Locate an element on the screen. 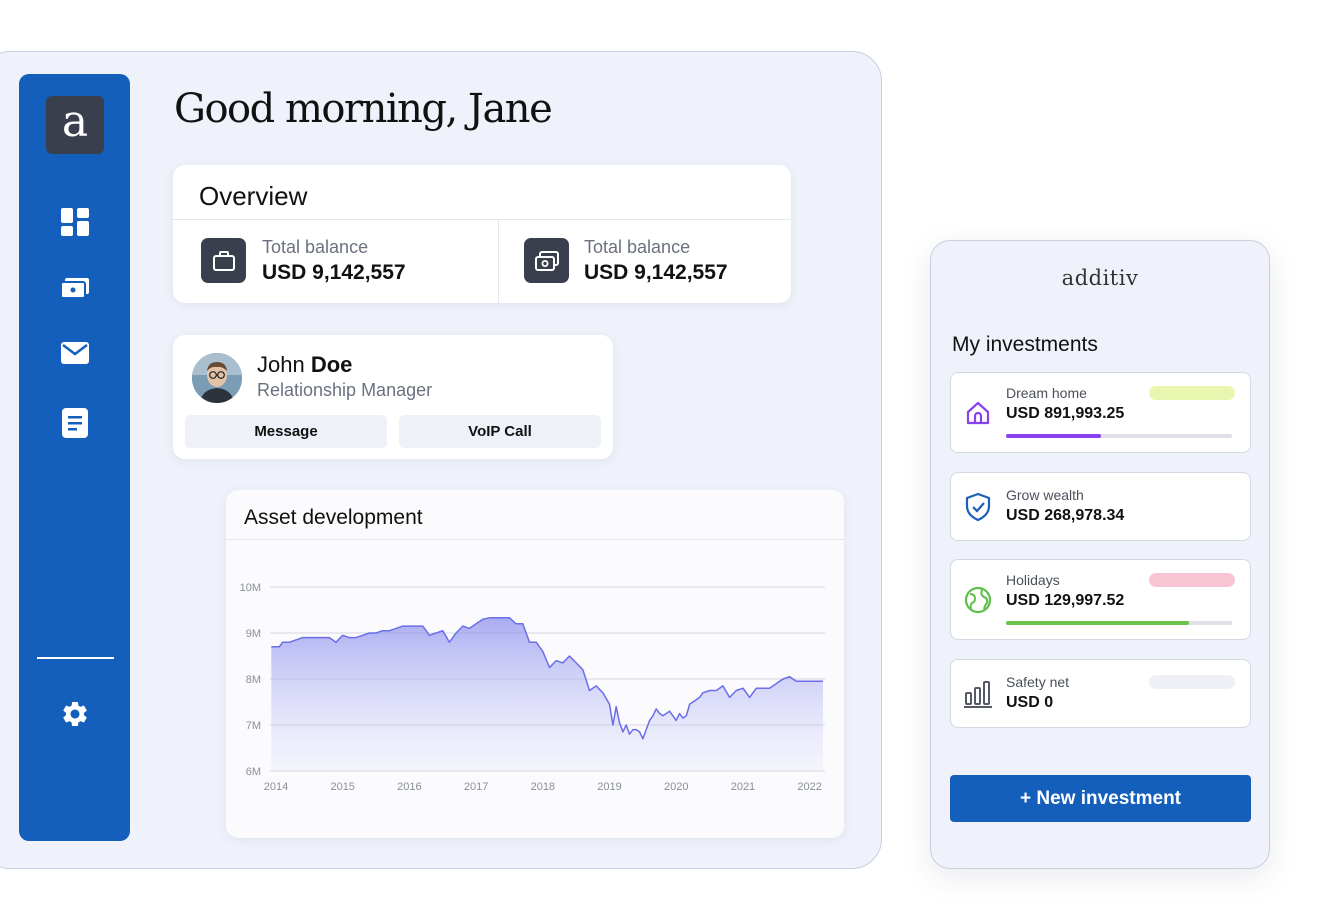 Image resolution: width=1340 pixels, height=920 pixels. manager-name: John Doe is located at coordinates (305, 364).